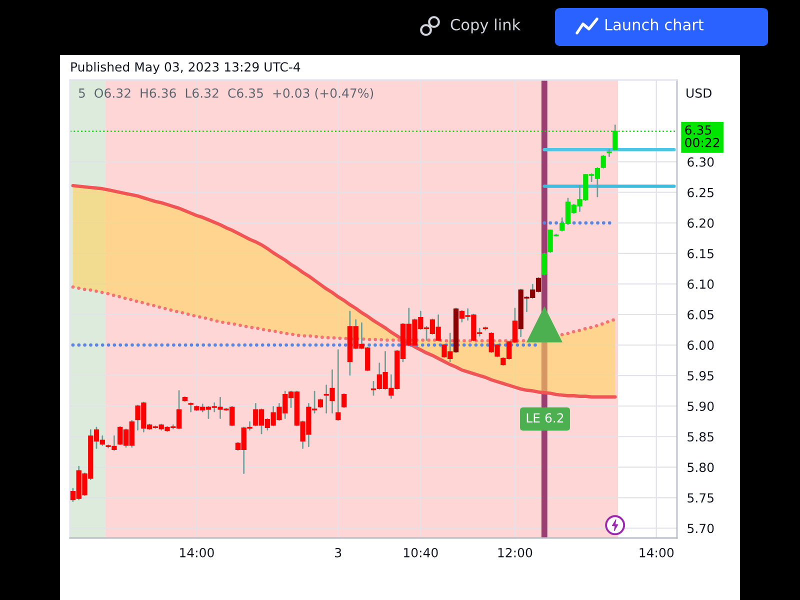 This screenshot has width=800, height=600. Describe the element at coordinates (226, 94) in the screenshot. I see `text: 5 O6.32 H6.36 L6.32 C6.35 +0.03 (+0.47%)` at that location.